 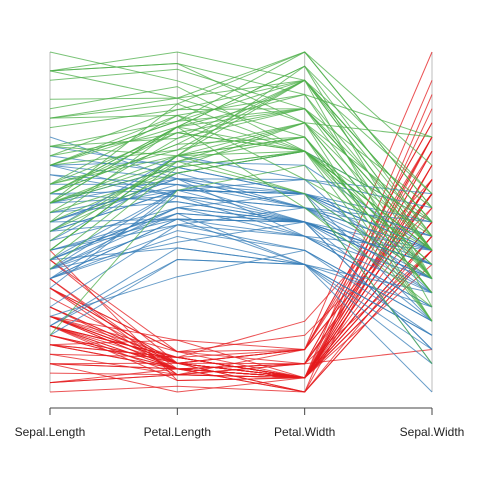 I want to click on tick-label-petal-width: Petal.Width, so click(x=304, y=432).